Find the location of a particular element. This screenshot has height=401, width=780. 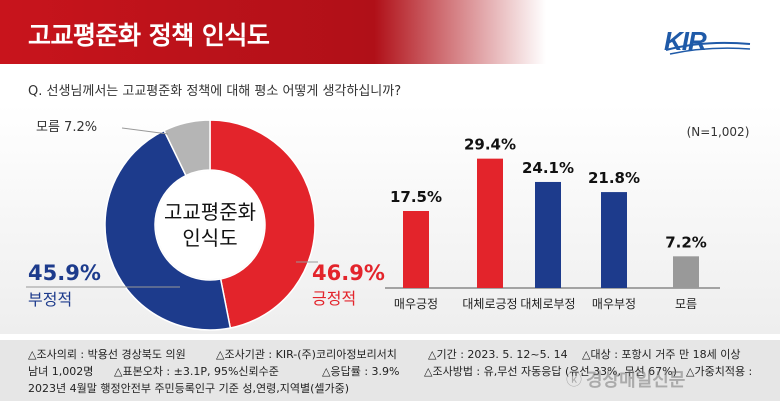

footer-period: △기간 : 2023. 5. 12~5. 14 is located at coordinates (498, 354).